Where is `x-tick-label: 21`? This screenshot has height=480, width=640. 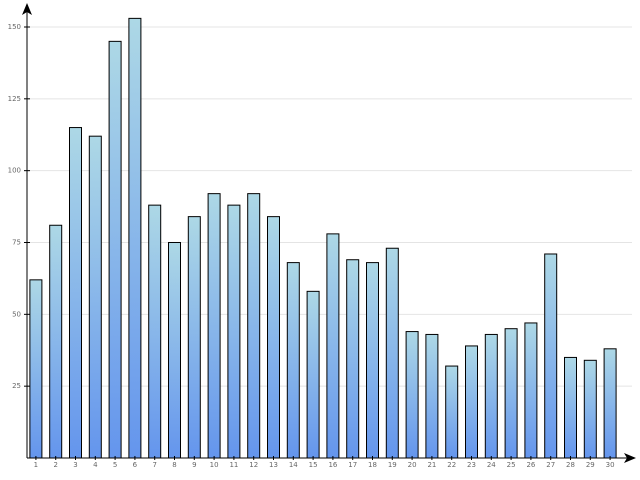 x-tick-label: 21 is located at coordinates (431, 465).